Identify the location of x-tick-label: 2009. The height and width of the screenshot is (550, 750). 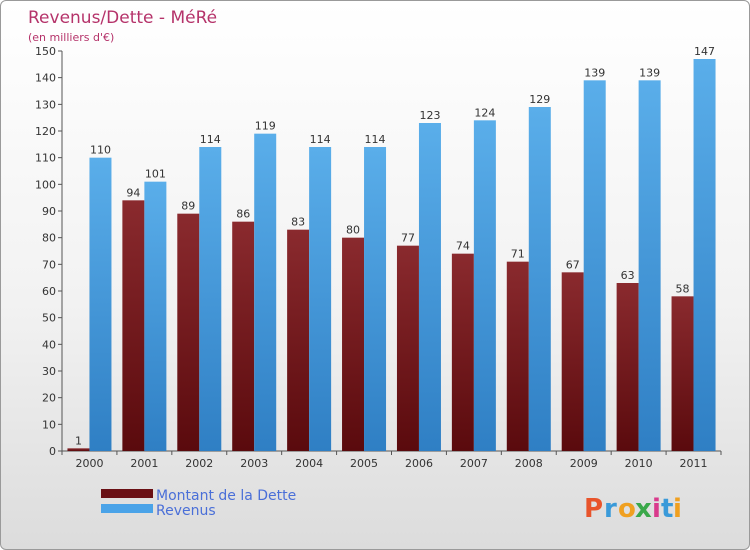
(584, 463).